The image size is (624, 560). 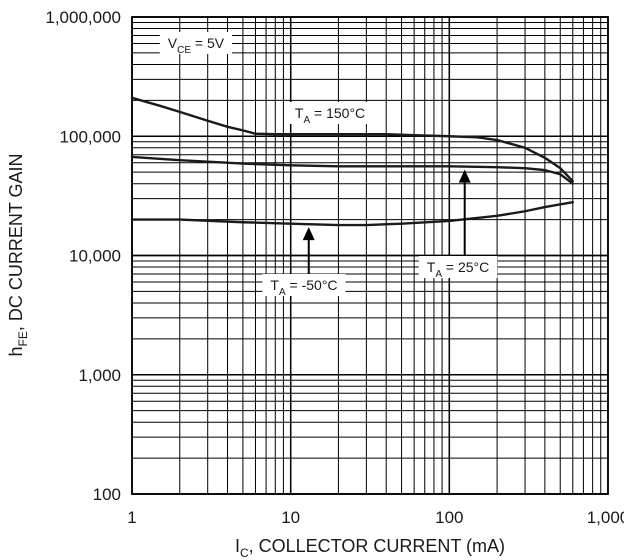 I want to click on arrow-minus50c, so click(x=308, y=250).